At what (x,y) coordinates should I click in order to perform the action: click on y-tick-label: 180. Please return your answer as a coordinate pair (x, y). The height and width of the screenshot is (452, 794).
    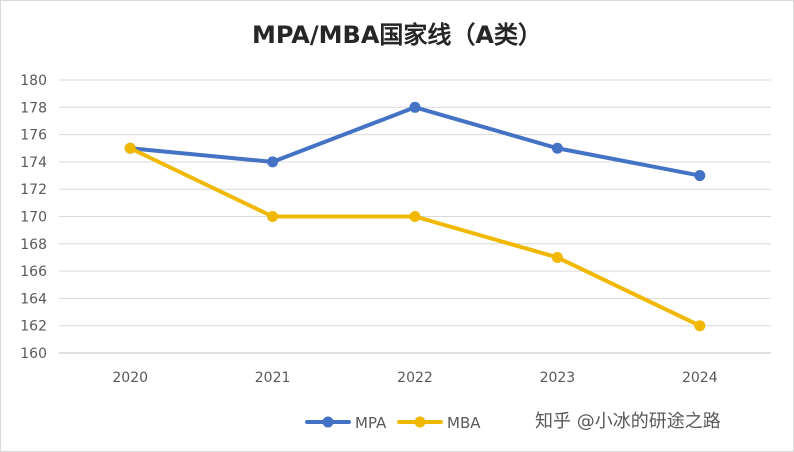
    Looking at the image, I should click on (33, 81).